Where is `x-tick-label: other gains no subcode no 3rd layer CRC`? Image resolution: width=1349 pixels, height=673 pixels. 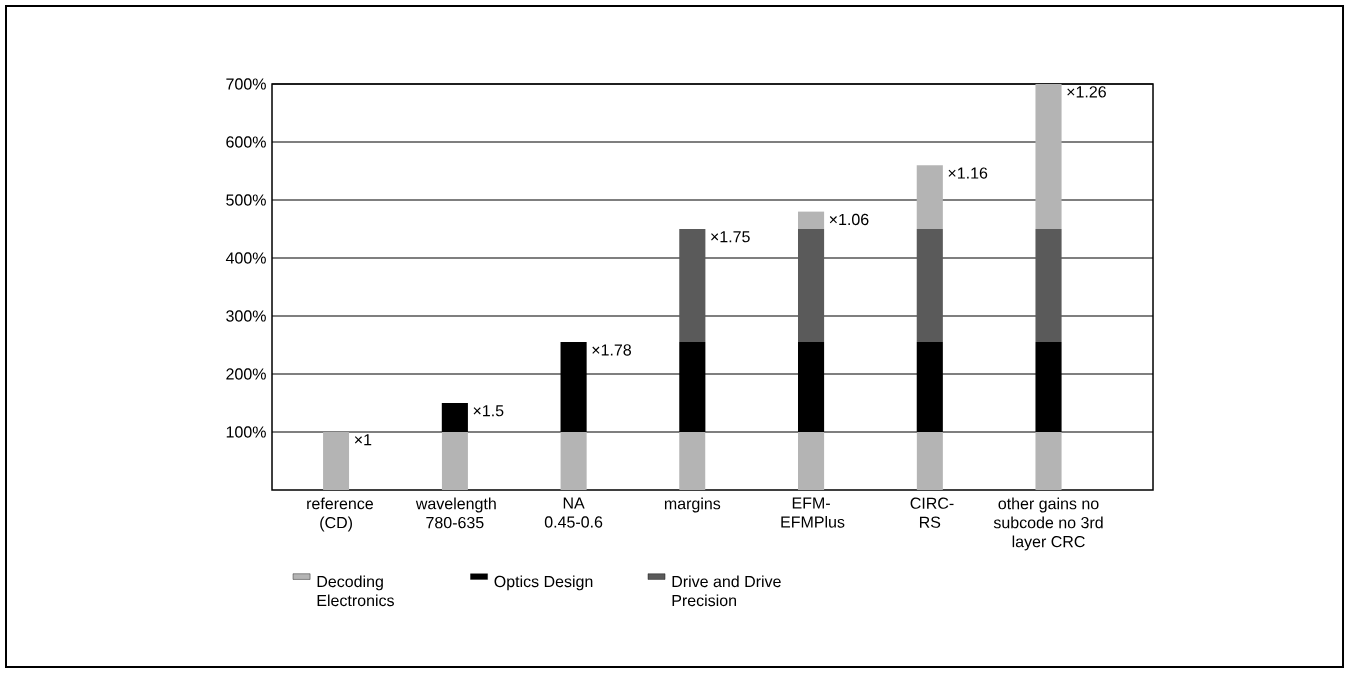 x-tick-label: other gains no subcode no 3rd layer CRC is located at coordinates (1048, 524).